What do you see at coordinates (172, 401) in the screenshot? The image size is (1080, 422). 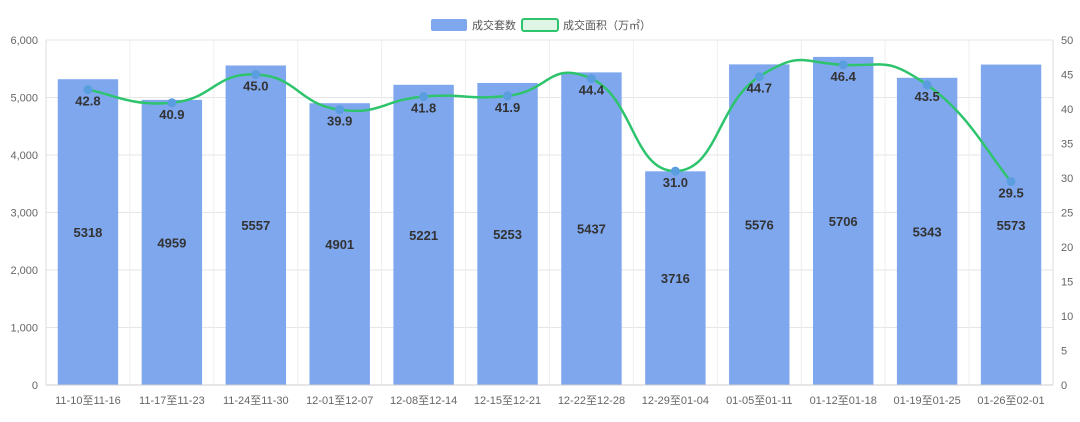 I see `x-axis-tick-label: 11-17至11-23` at bounding box center [172, 401].